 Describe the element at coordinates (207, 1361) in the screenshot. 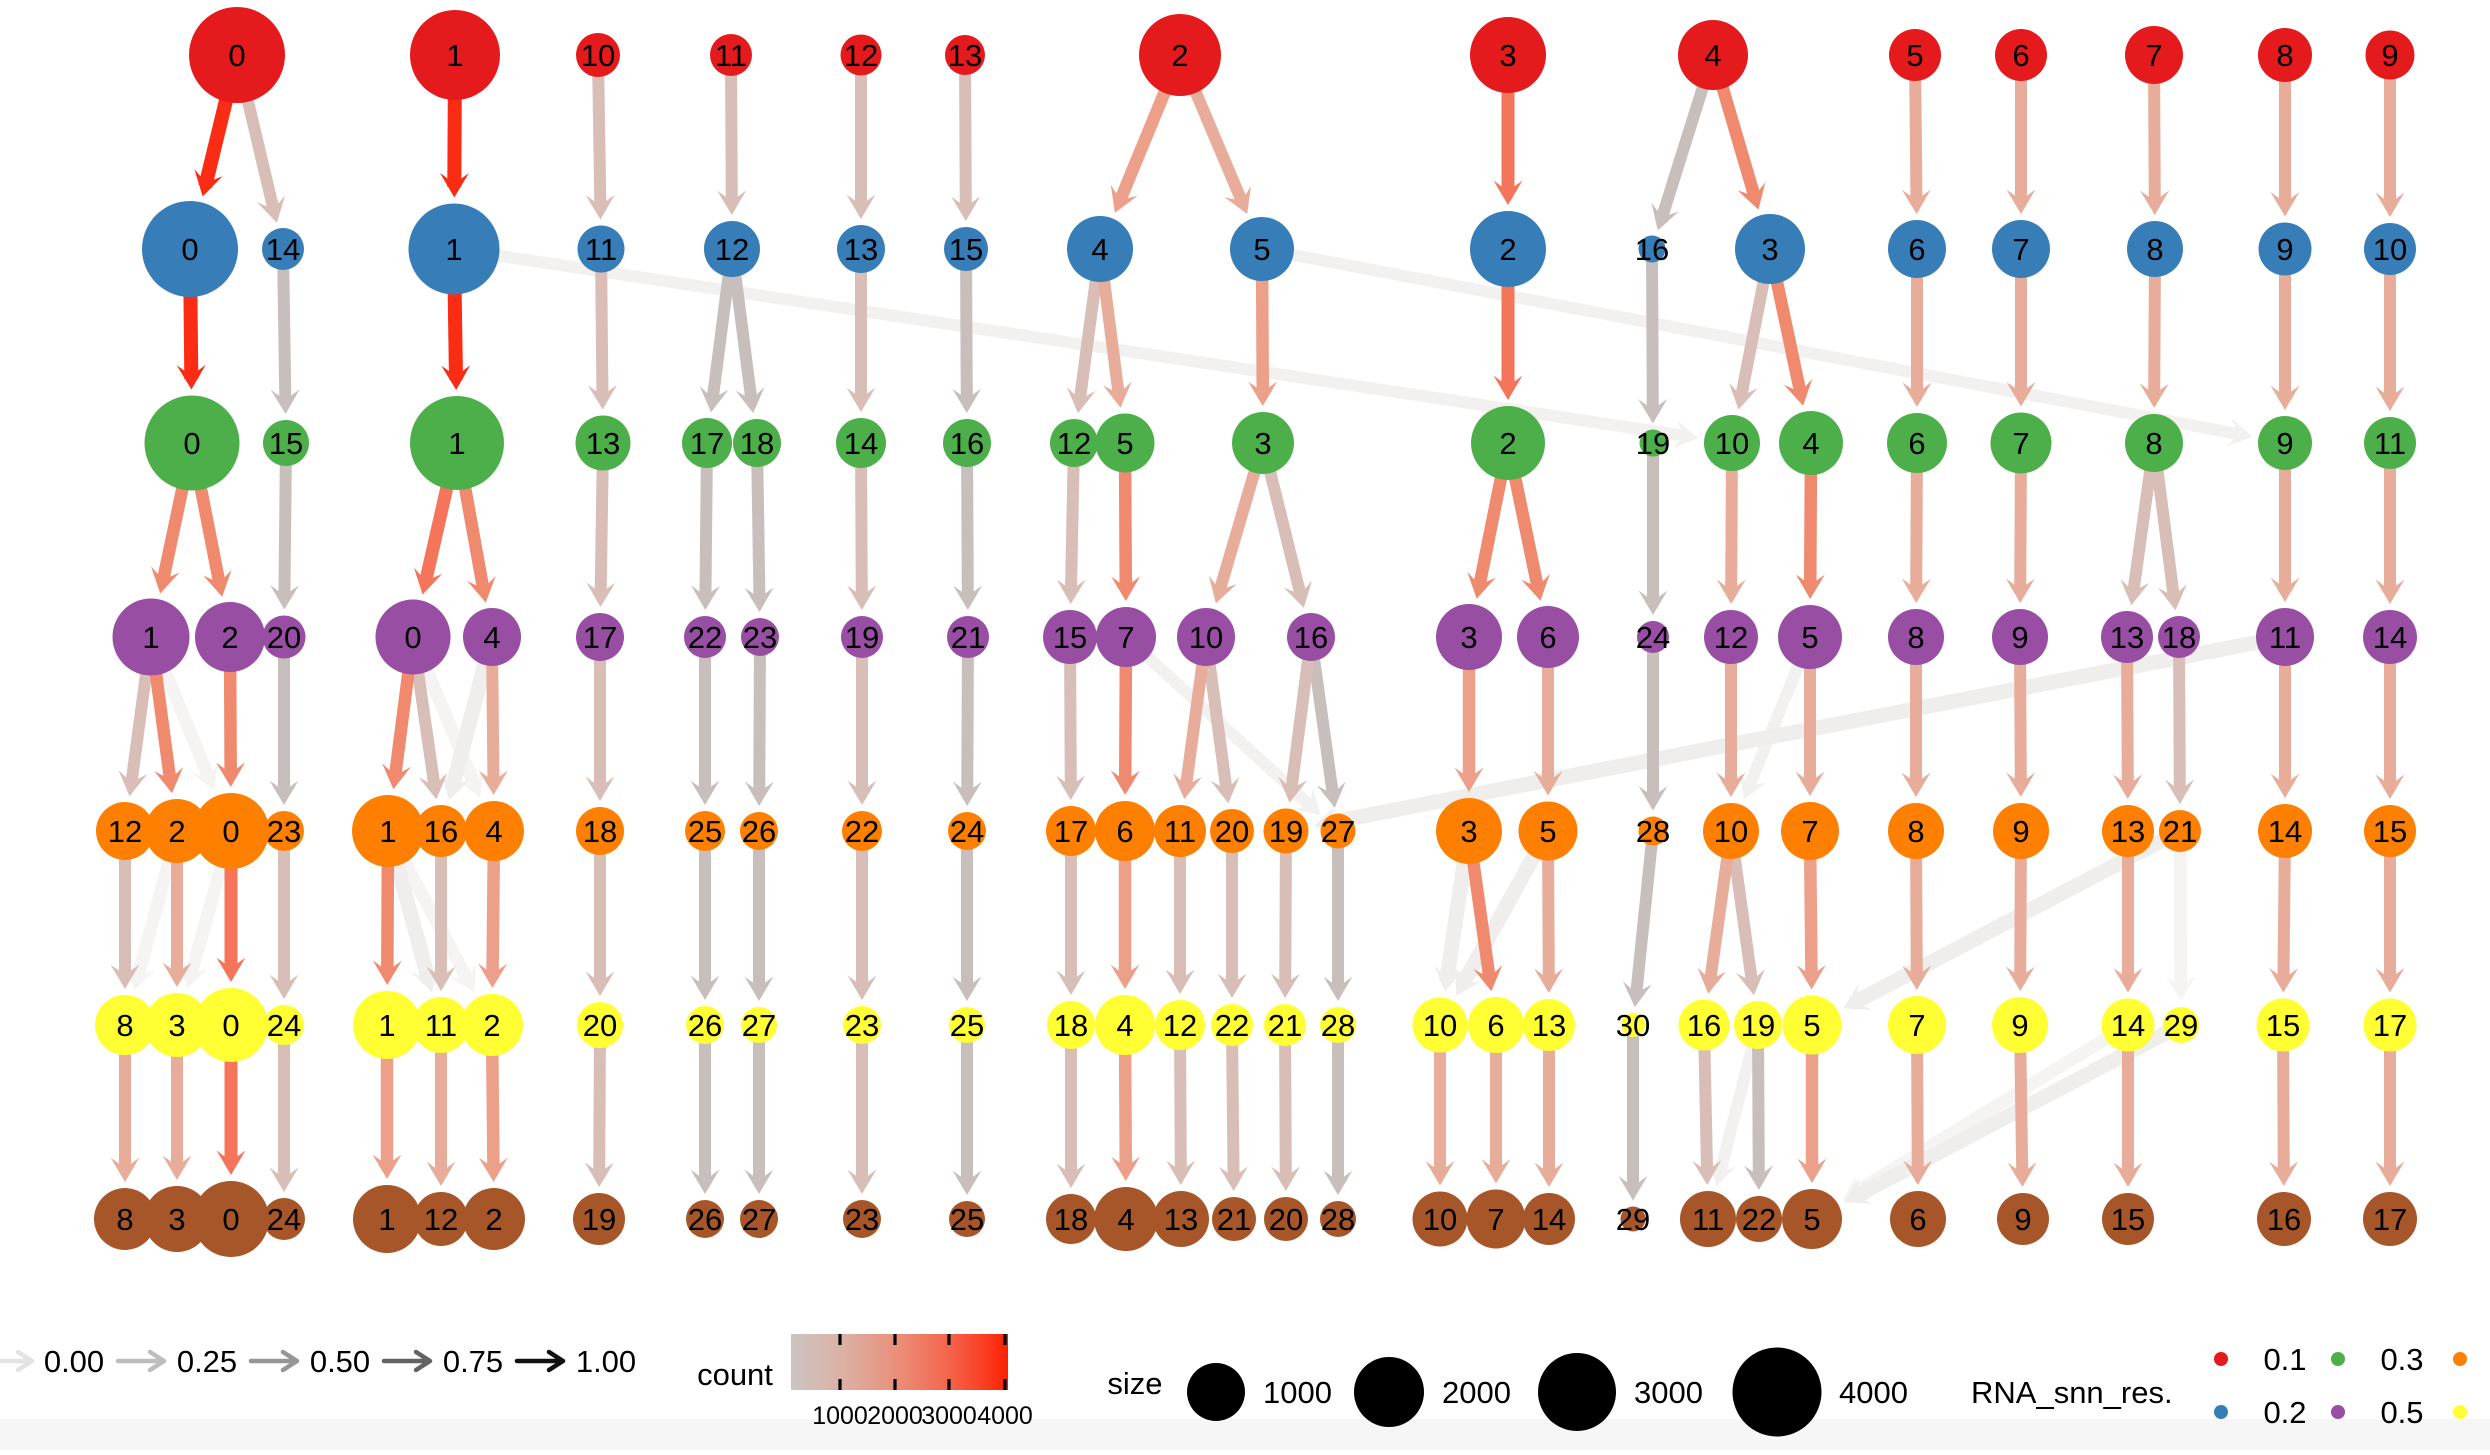

I see `svg-text: 0.25` at that location.